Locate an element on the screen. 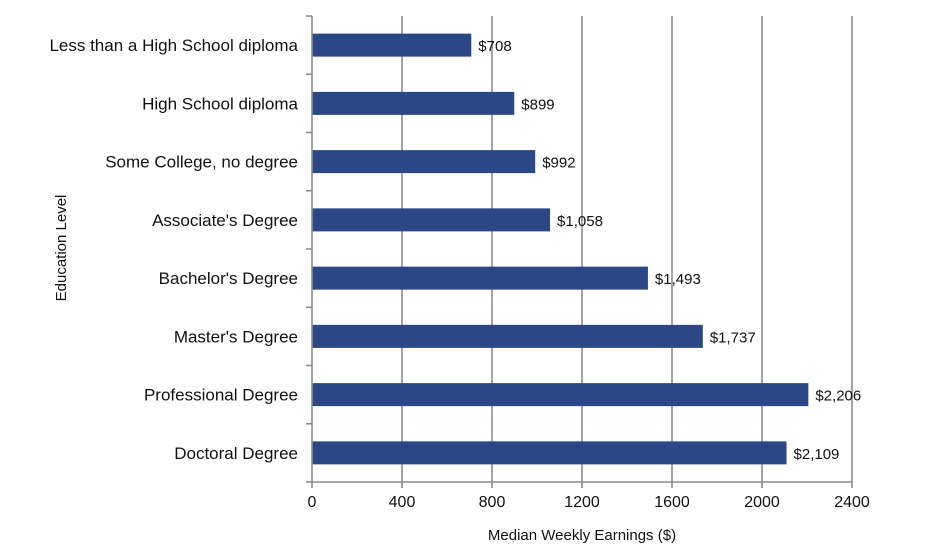 This screenshot has width=939, height=556. x-tick-label: 1200 is located at coordinates (582, 502).